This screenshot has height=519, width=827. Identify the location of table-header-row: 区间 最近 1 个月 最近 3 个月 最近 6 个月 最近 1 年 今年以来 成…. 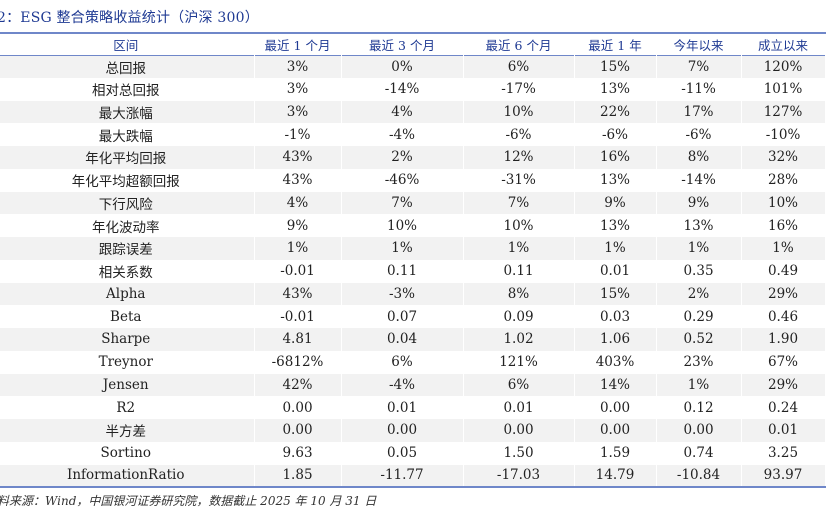
(413, 44).